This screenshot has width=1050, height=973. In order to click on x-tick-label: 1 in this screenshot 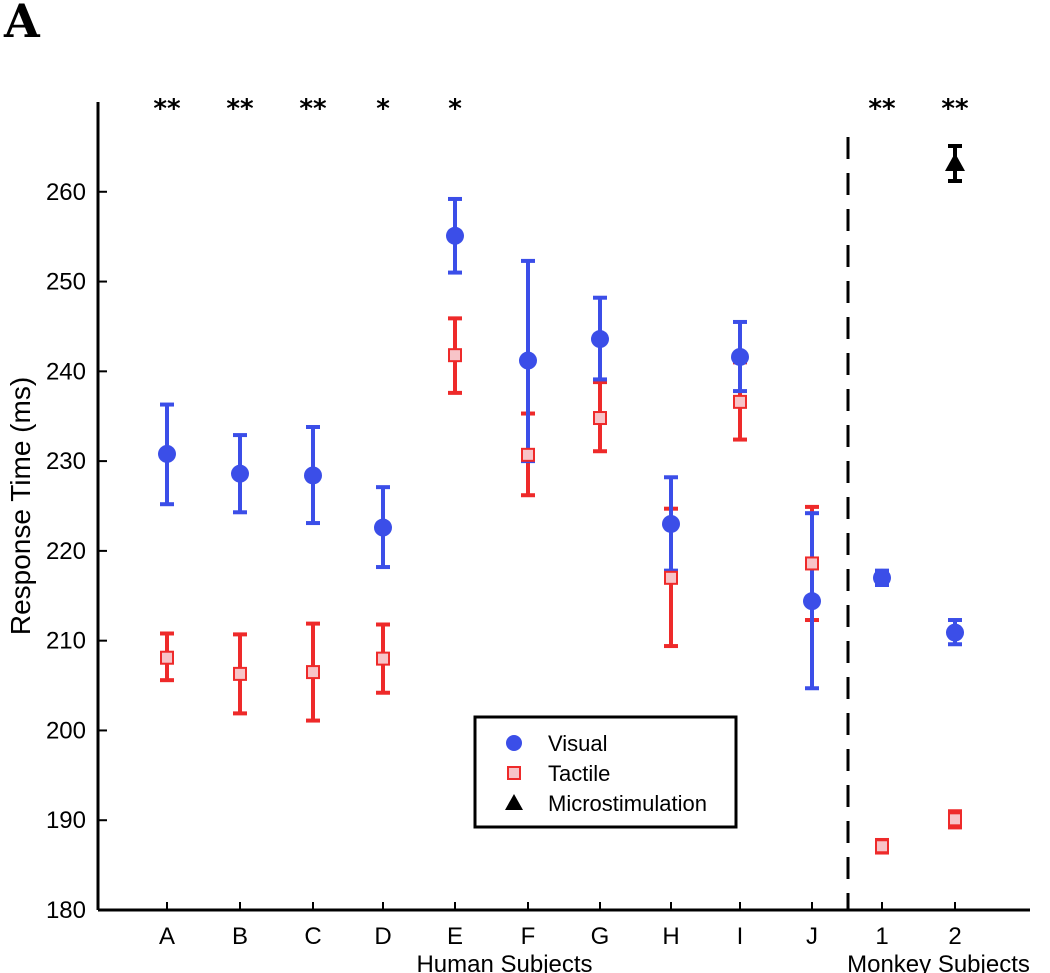, I will do `click(881, 936)`.